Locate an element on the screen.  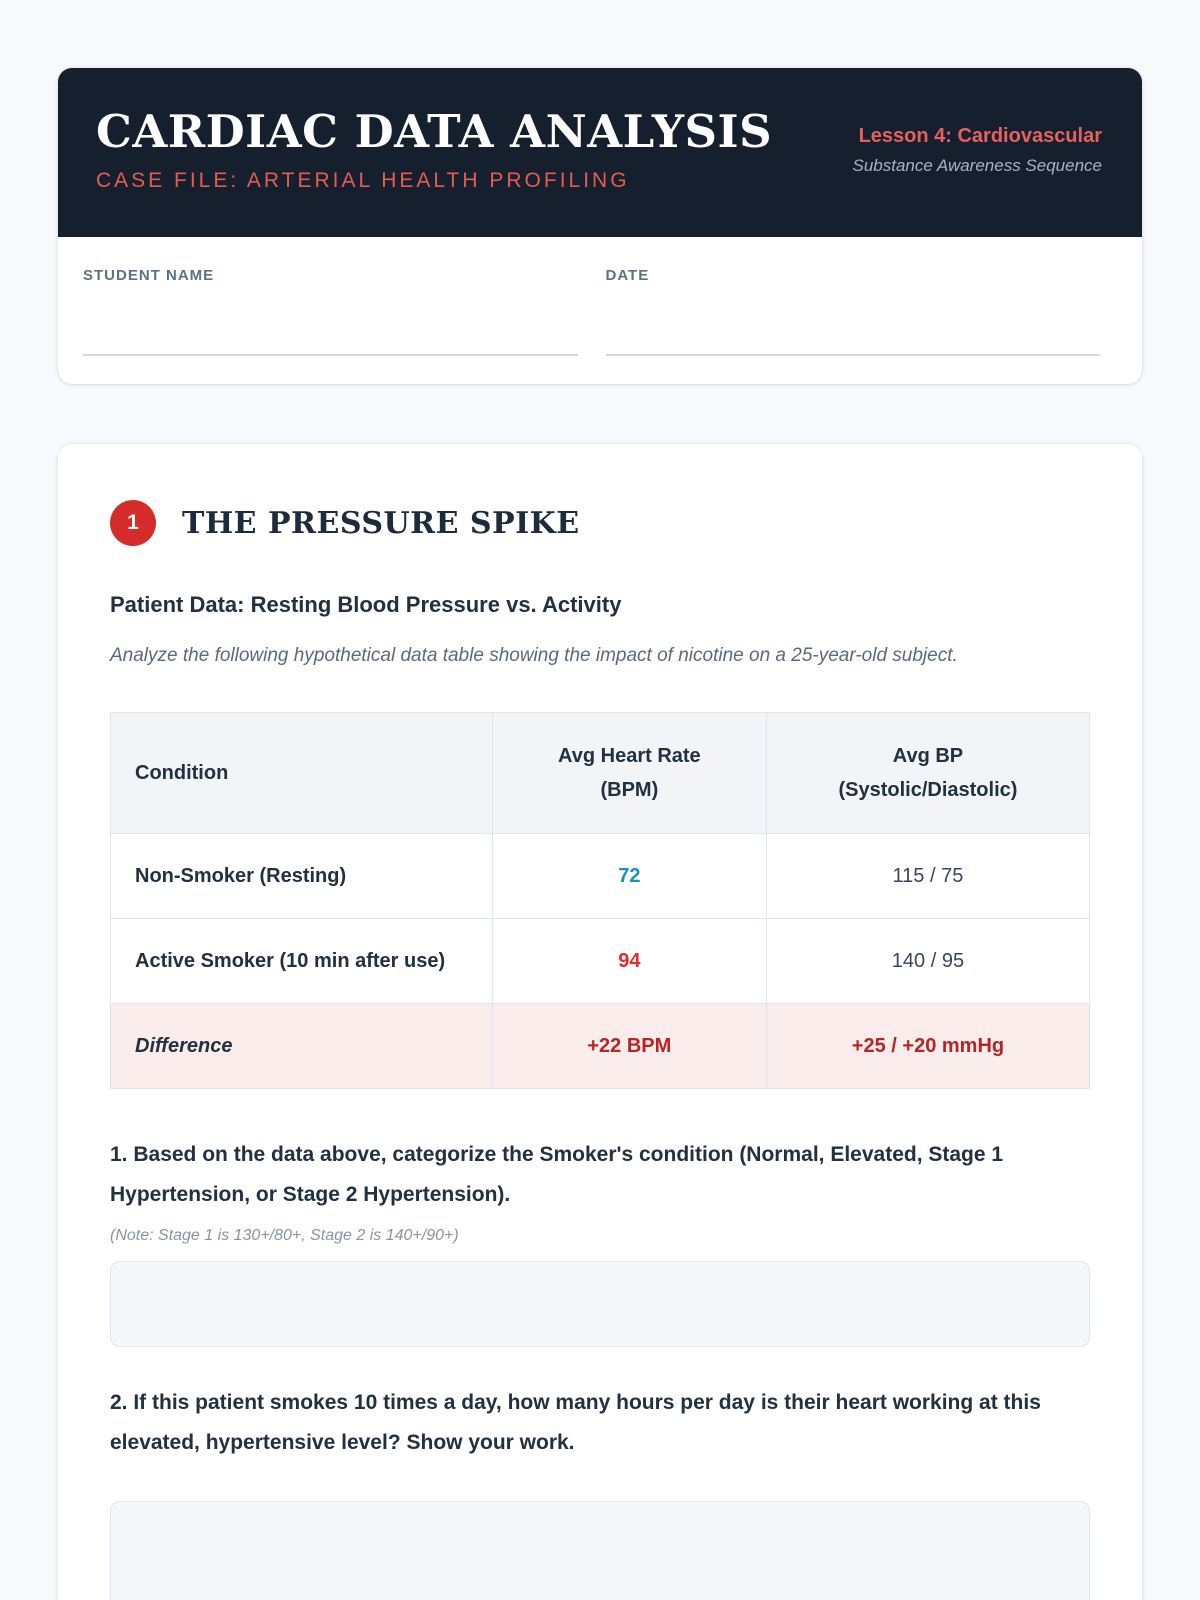
cell-bp-smoker: 140 / 95 is located at coordinates (928, 961).